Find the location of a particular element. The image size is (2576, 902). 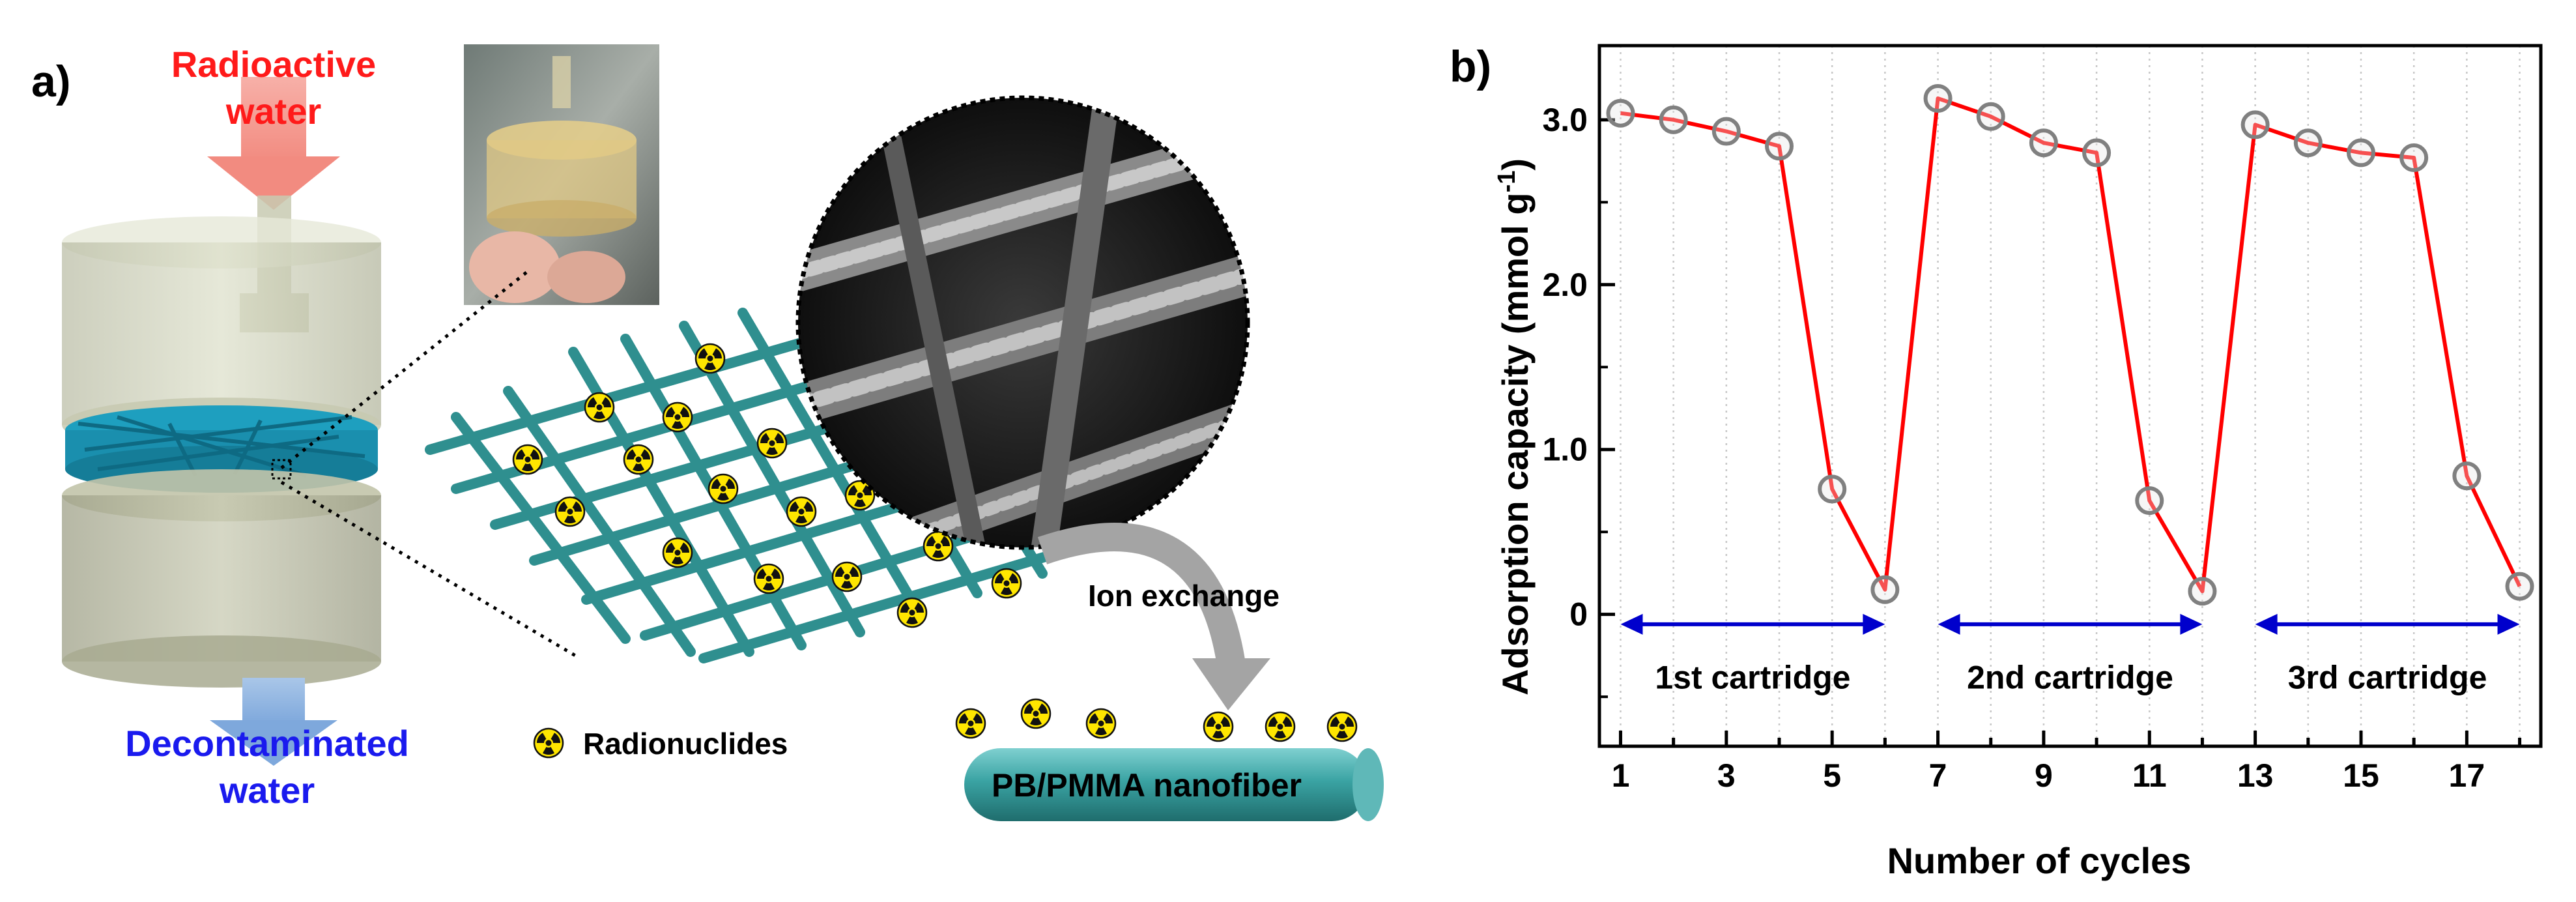

ion-exchange-arrow is located at coordinates (1153, 616).